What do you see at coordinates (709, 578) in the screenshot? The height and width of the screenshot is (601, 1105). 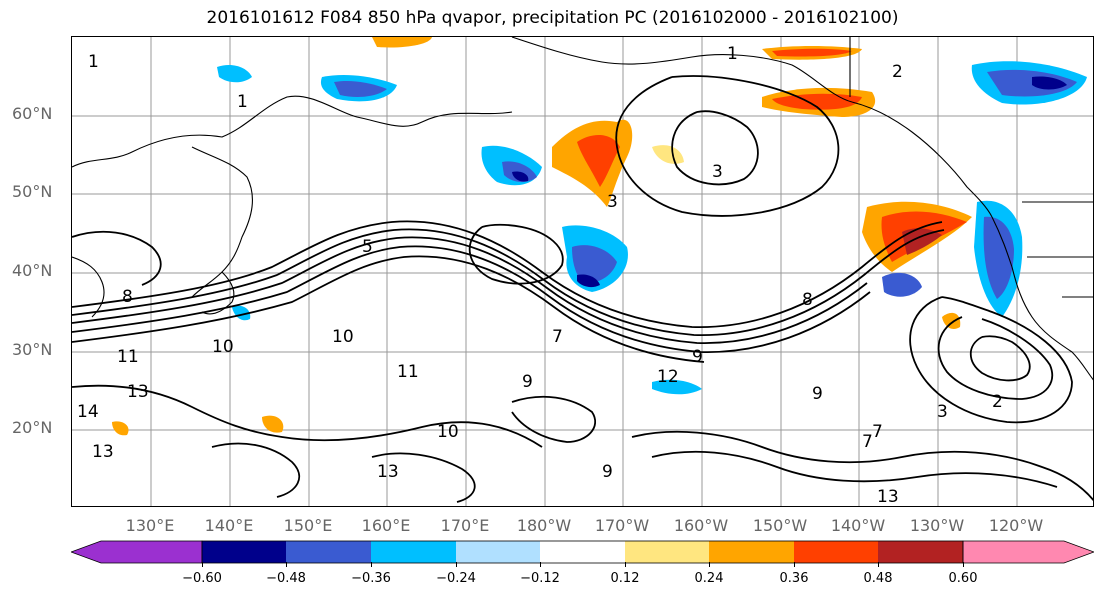 I see `colorbar-tick-label: 0.24` at bounding box center [709, 578].